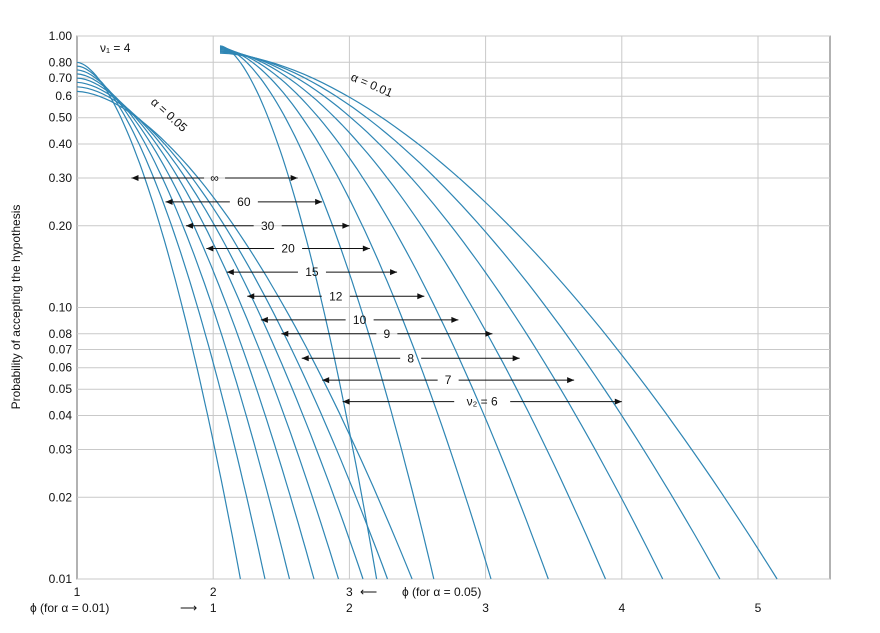 The width and height of the screenshot is (880, 633). Describe the element at coordinates (61, 178) in the screenshot. I see `y-tick-label: 0.30` at that location.